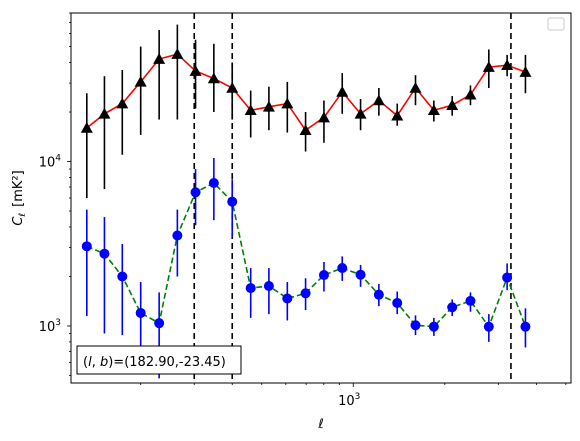 This screenshot has width=580, height=441. What do you see at coordinates (18, 188) in the screenshot?
I see `y-axis-label-unit: [mK²]` at bounding box center [18, 188].